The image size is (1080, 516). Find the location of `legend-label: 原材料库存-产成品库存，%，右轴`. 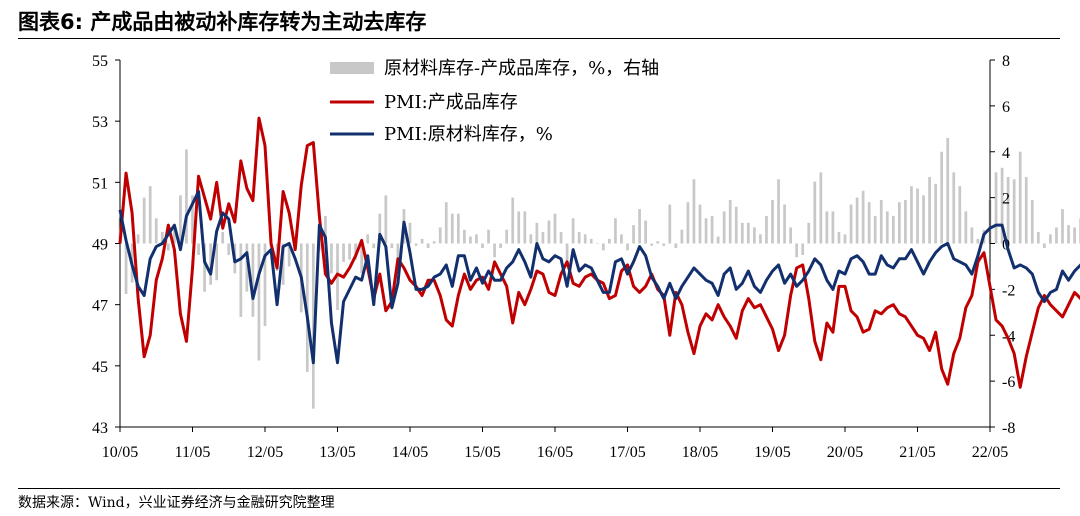

legend-label: 原材料库存-产成品库存，%，右轴 is located at coordinates (521, 68).